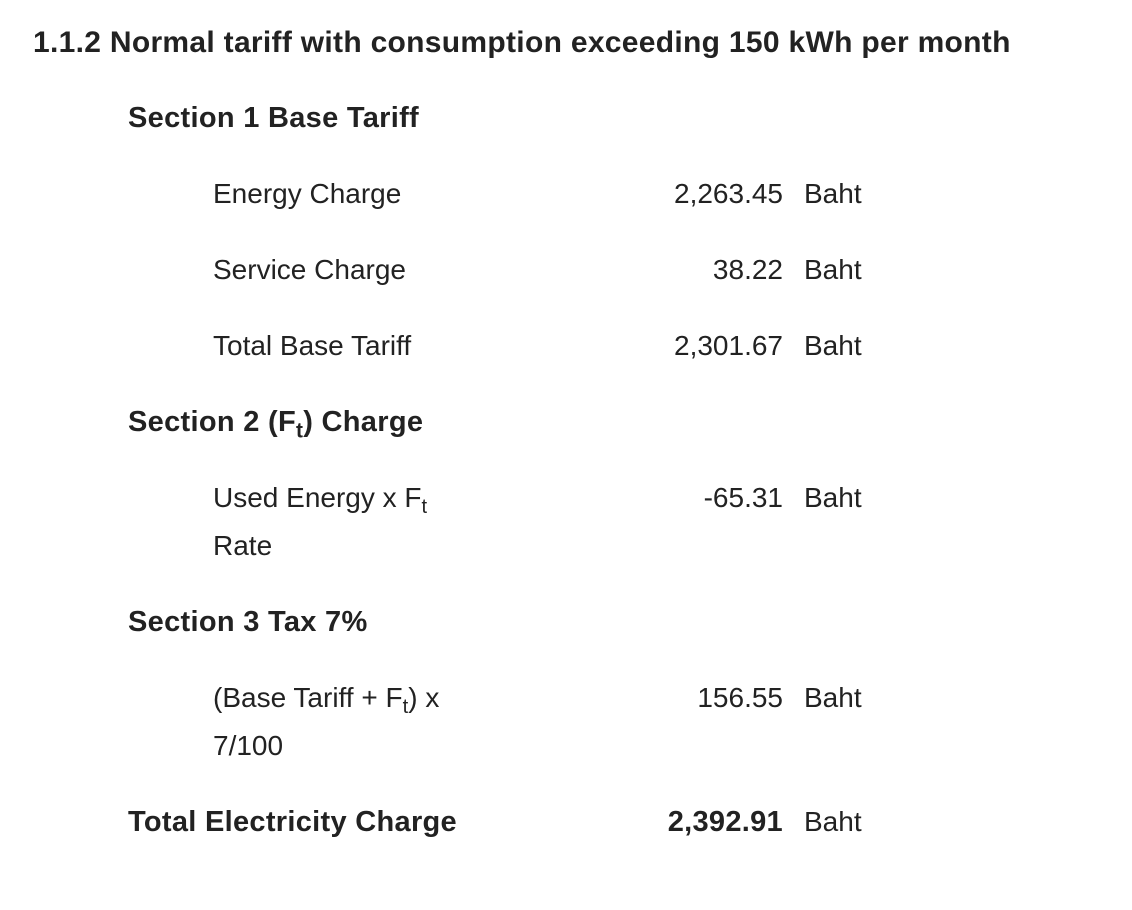  Describe the element at coordinates (309, 269) in the screenshot. I see `text-part: Service Charge` at that location.